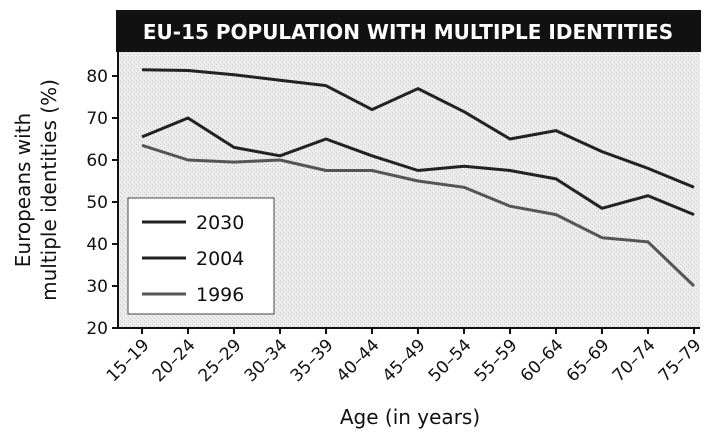 The width and height of the screenshot is (705, 432). I want to click on legend-label-2004: 2004, so click(220, 259).